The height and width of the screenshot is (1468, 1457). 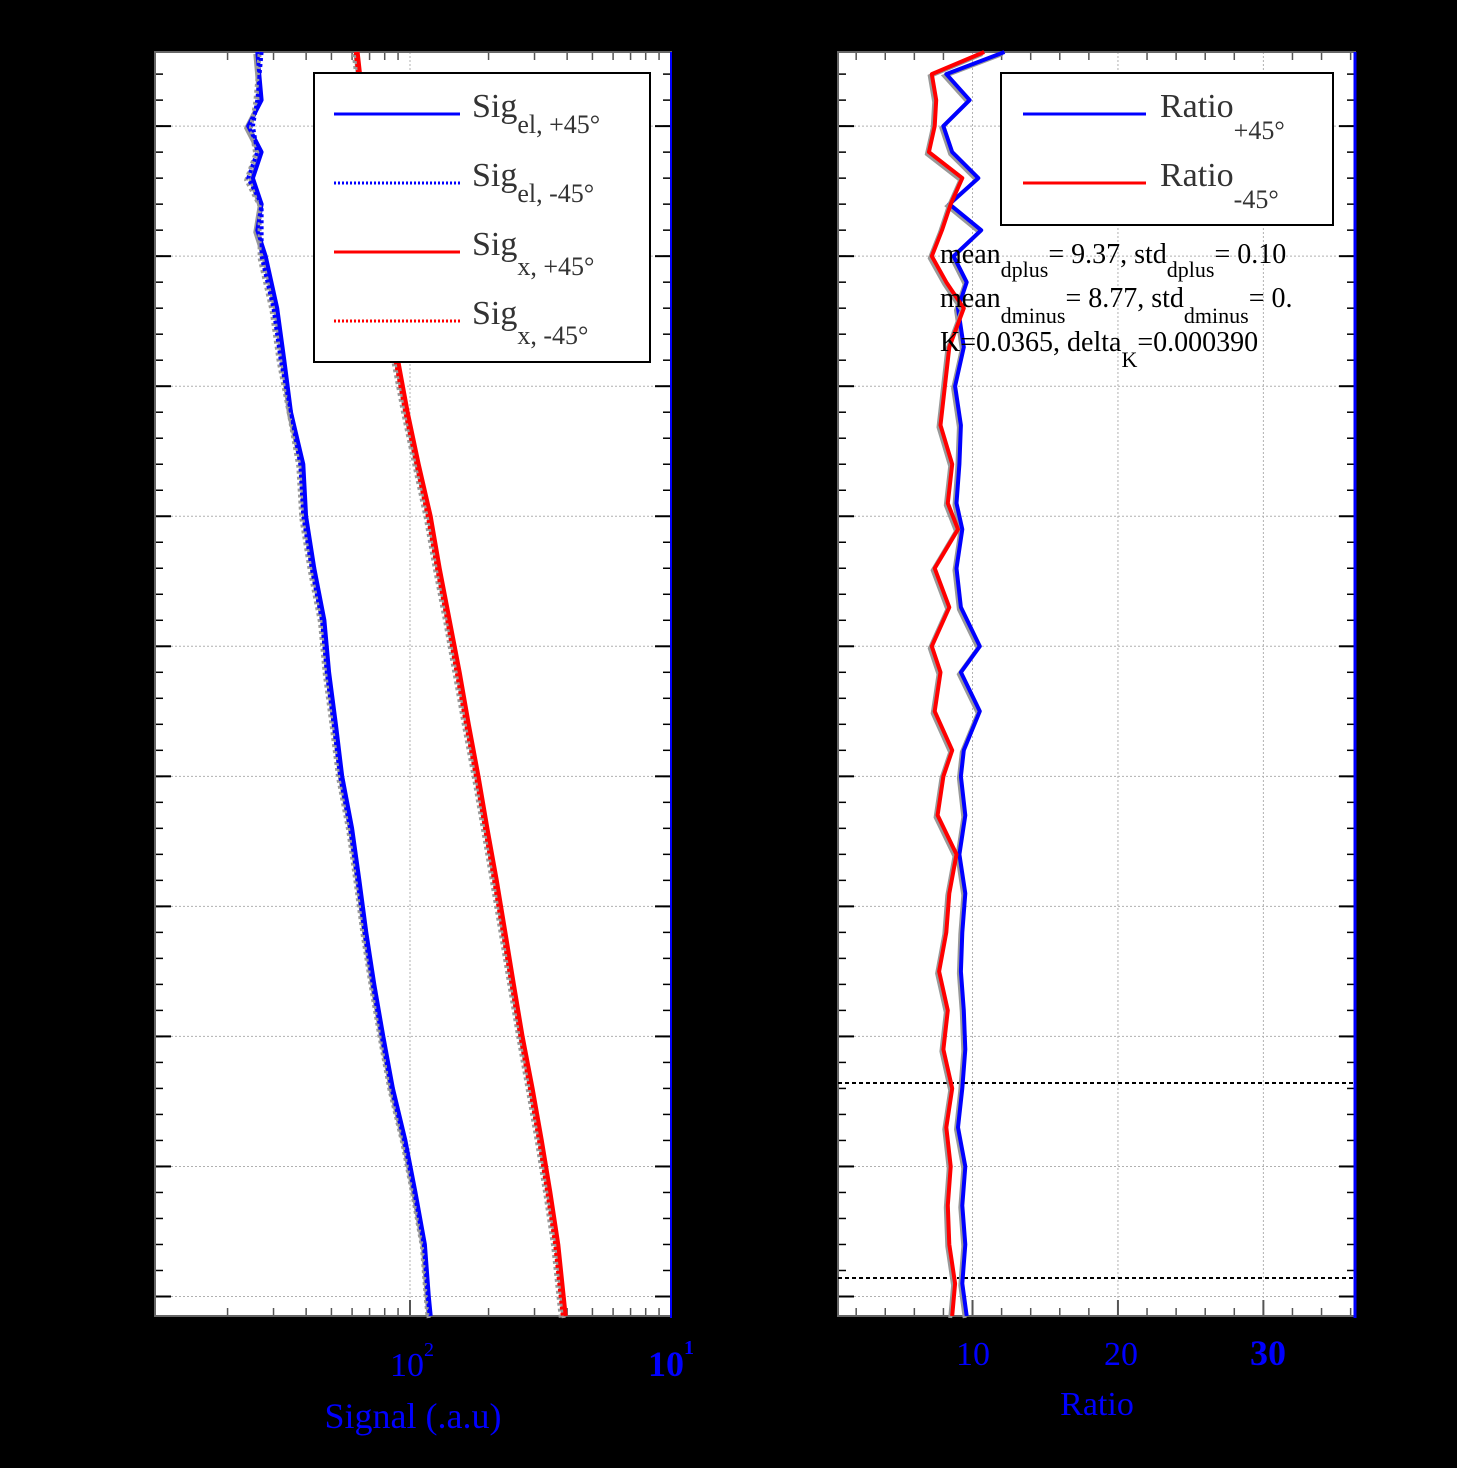 What do you see at coordinates (1099, 349) in the screenshot?
I see `stats-line-k: K=0.0365, deltaK=0.000390` at bounding box center [1099, 349].